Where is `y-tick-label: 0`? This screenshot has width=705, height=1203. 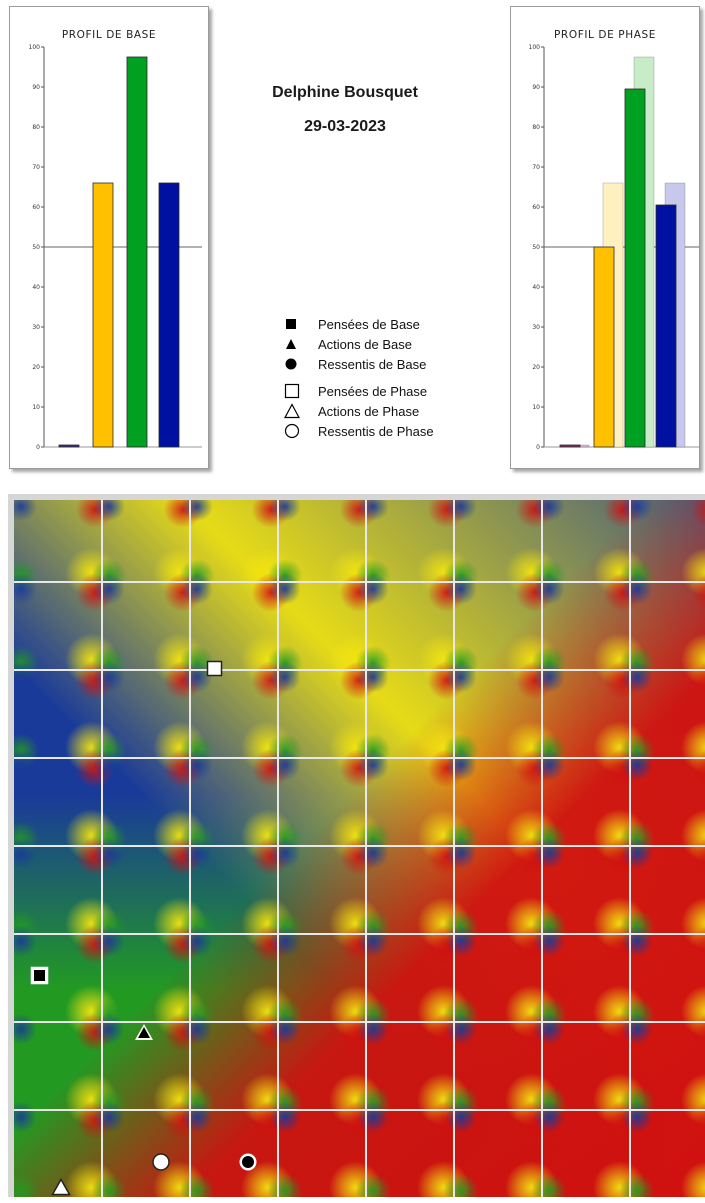
y-tick-label: 0 is located at coordinates (38, 447).